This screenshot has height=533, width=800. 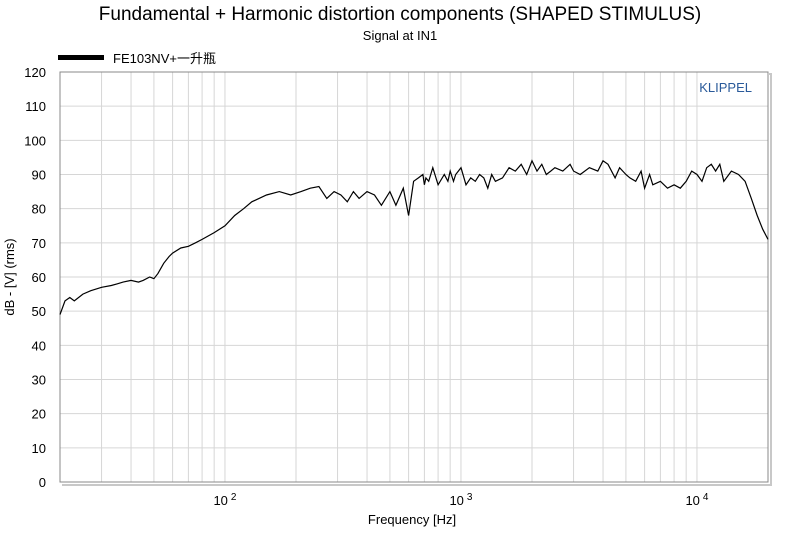 What do you see at coordinates (696, 500) in the screenshot?
I see `x-tick-label: 10 4` at bounding box center [696, 500].